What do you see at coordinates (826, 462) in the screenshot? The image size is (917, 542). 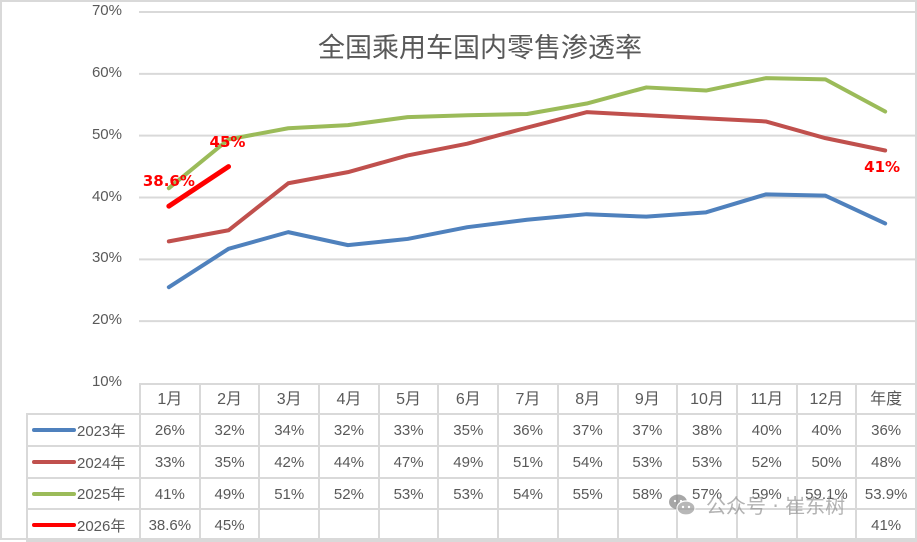 I see `table-cell: 50%` at bounding box center [826, 462].